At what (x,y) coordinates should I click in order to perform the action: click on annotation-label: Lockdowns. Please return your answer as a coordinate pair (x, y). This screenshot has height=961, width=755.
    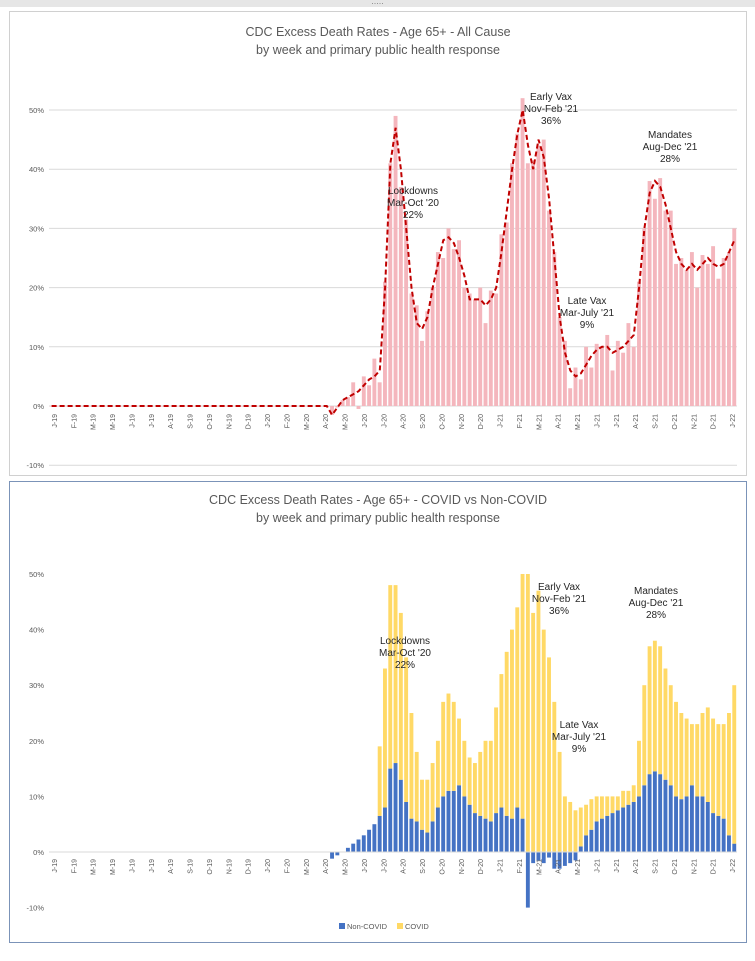
    Looking at the image, I should click on (413, 191).